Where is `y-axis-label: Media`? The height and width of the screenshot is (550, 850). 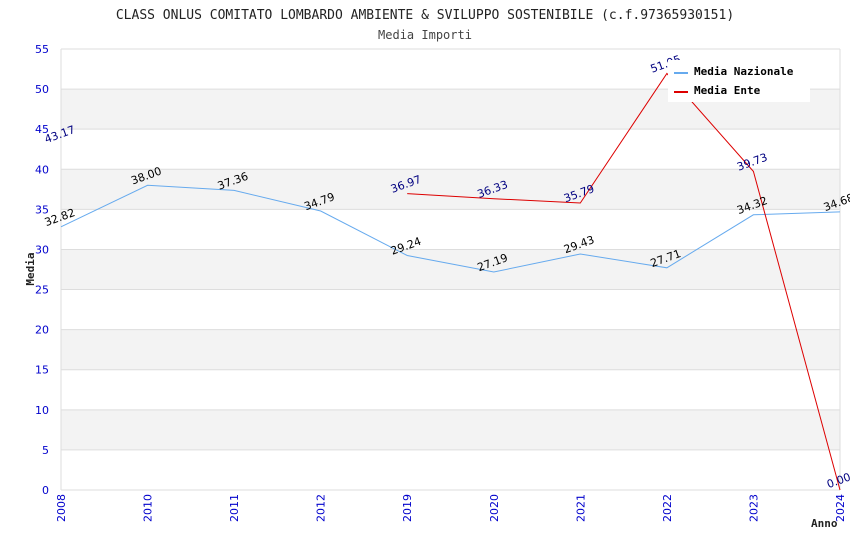 y-axis-label: Media is located at coordinates (30, 268).